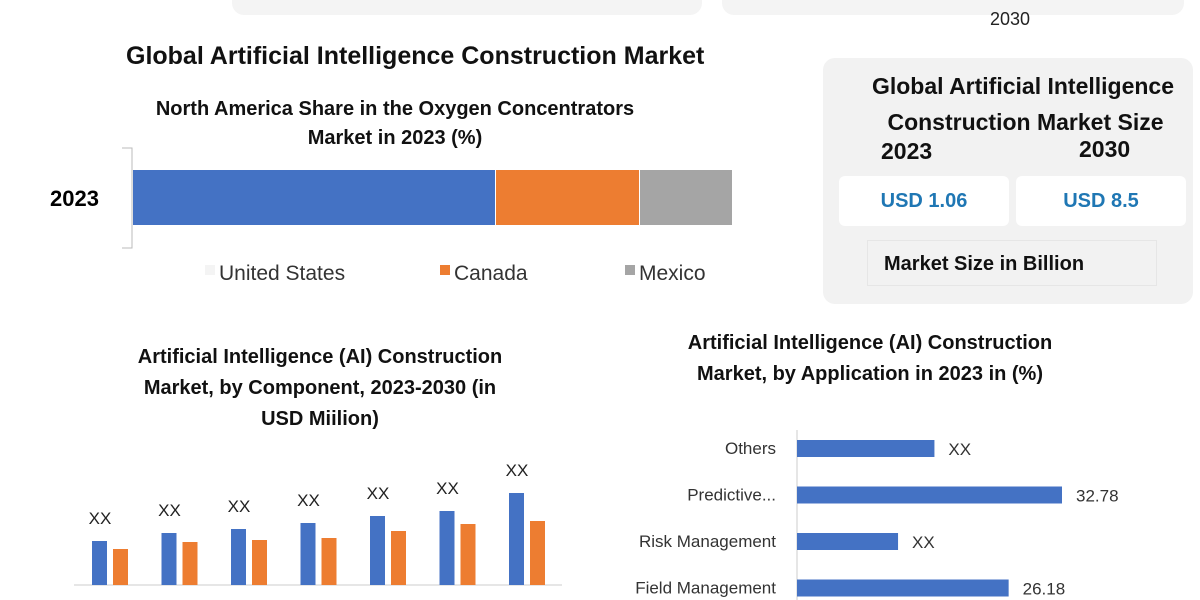 Image resolution: width=1200 pixels, height=600 pixels. I want to click on data-label: 32.78, so click(1097, 496).